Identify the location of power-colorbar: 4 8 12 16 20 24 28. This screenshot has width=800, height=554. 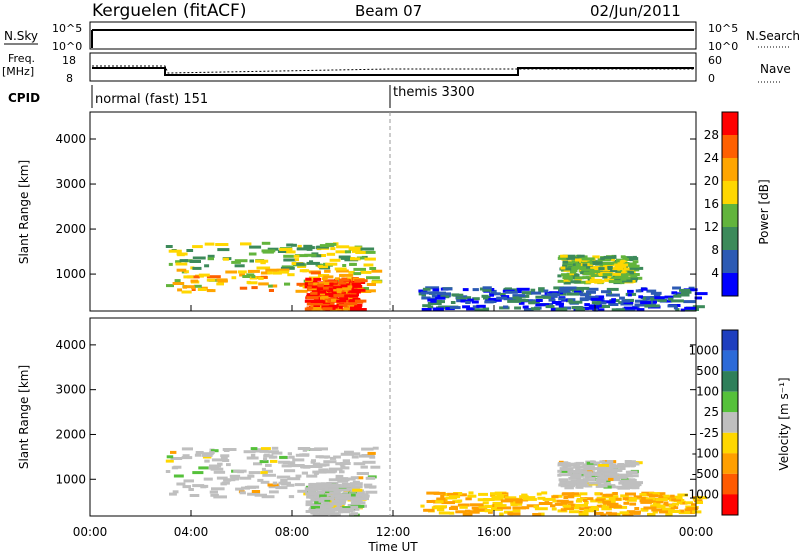
(721, 204).